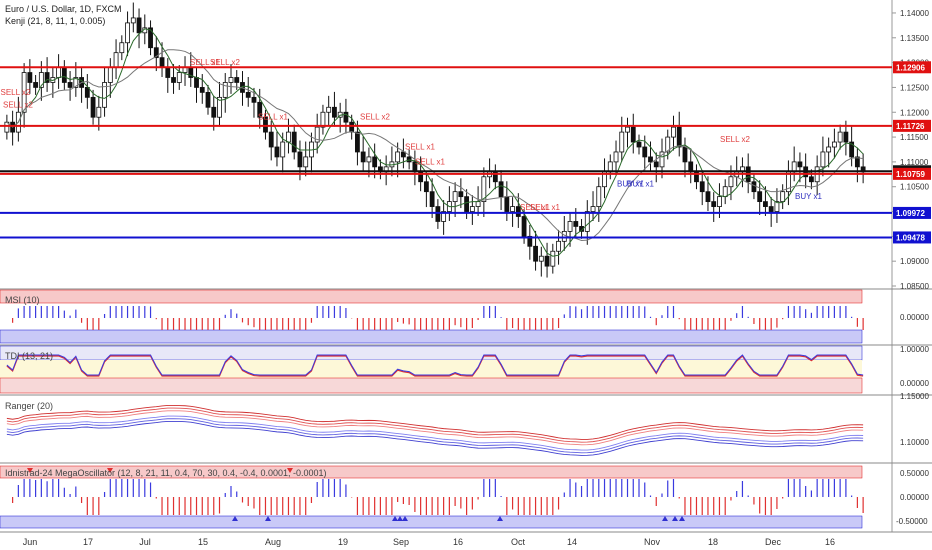  Describe the element at coordinates (22, 300) in the screenshot. I see `msi-pane-label: MSI (10)` at that location.